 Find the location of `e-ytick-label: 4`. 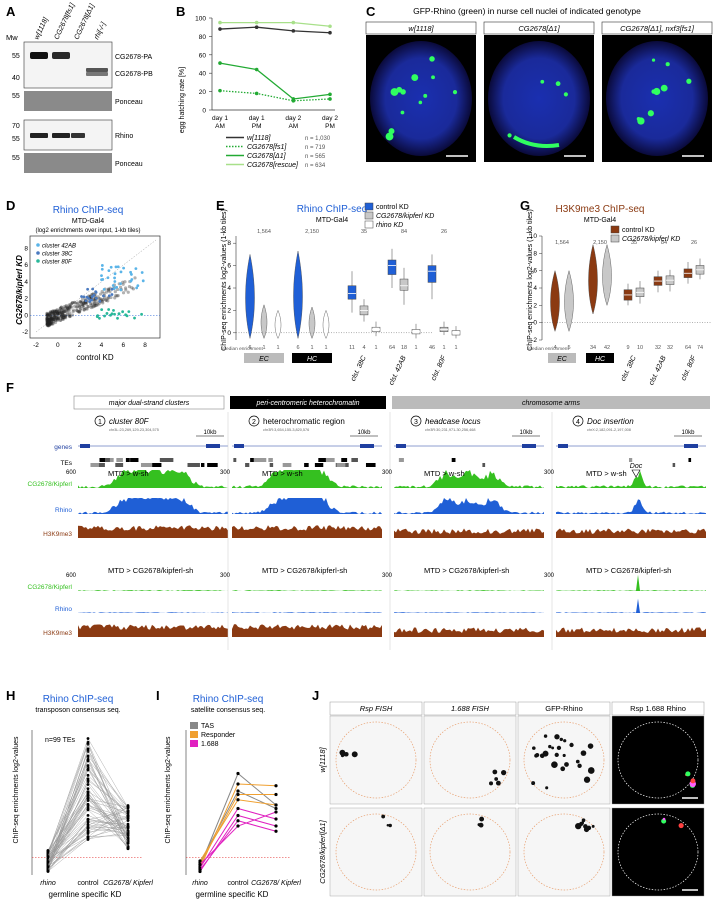

e-ytick-label: 4 is located at coordinates (229, 288).